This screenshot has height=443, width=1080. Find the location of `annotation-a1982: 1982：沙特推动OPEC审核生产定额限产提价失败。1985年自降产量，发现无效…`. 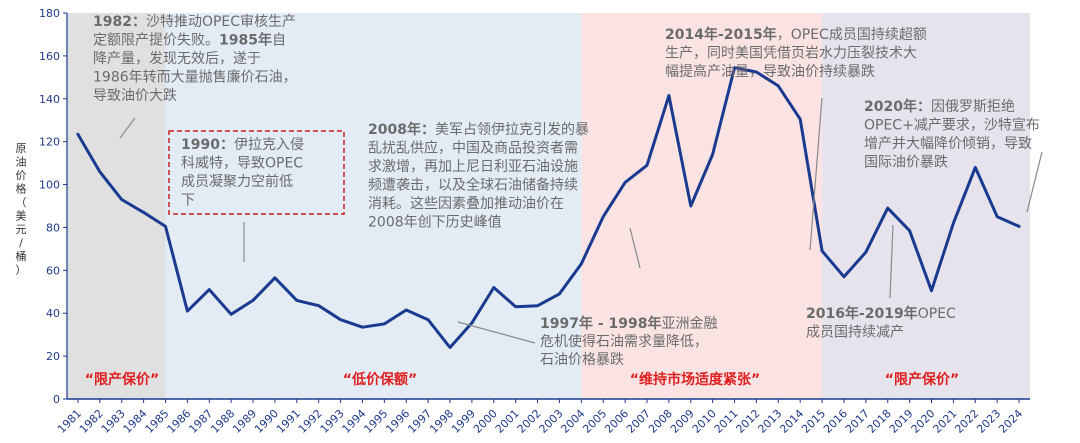

annotation-a1982: 1982：沙特推动OPEC审核生产定额限产提价失败。1985年自降产量，发现无效… is located at coordinates (195, 59).